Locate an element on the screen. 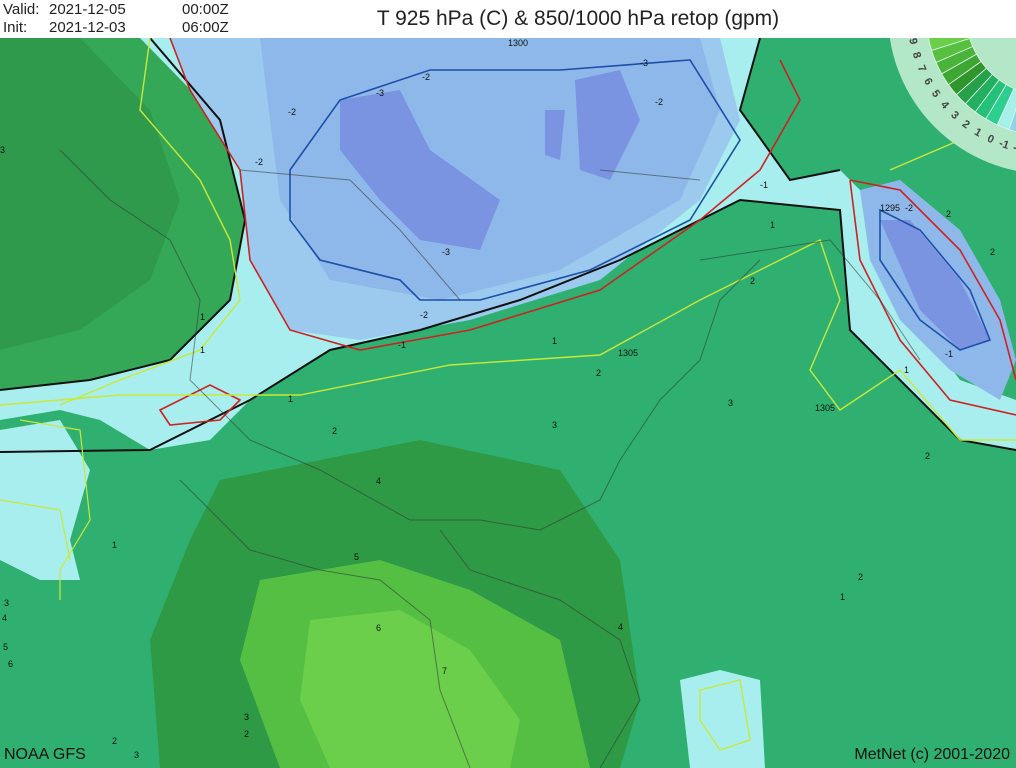 This screenshot has width=1016, height=768. init-label: Init: is located at coordinates (15, 27).